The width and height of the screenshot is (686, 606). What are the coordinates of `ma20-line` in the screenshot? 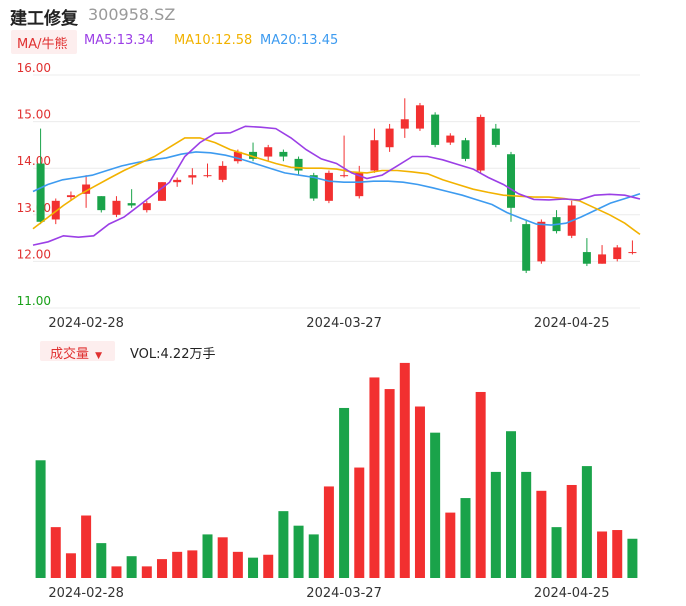 It's located at (336, 188).